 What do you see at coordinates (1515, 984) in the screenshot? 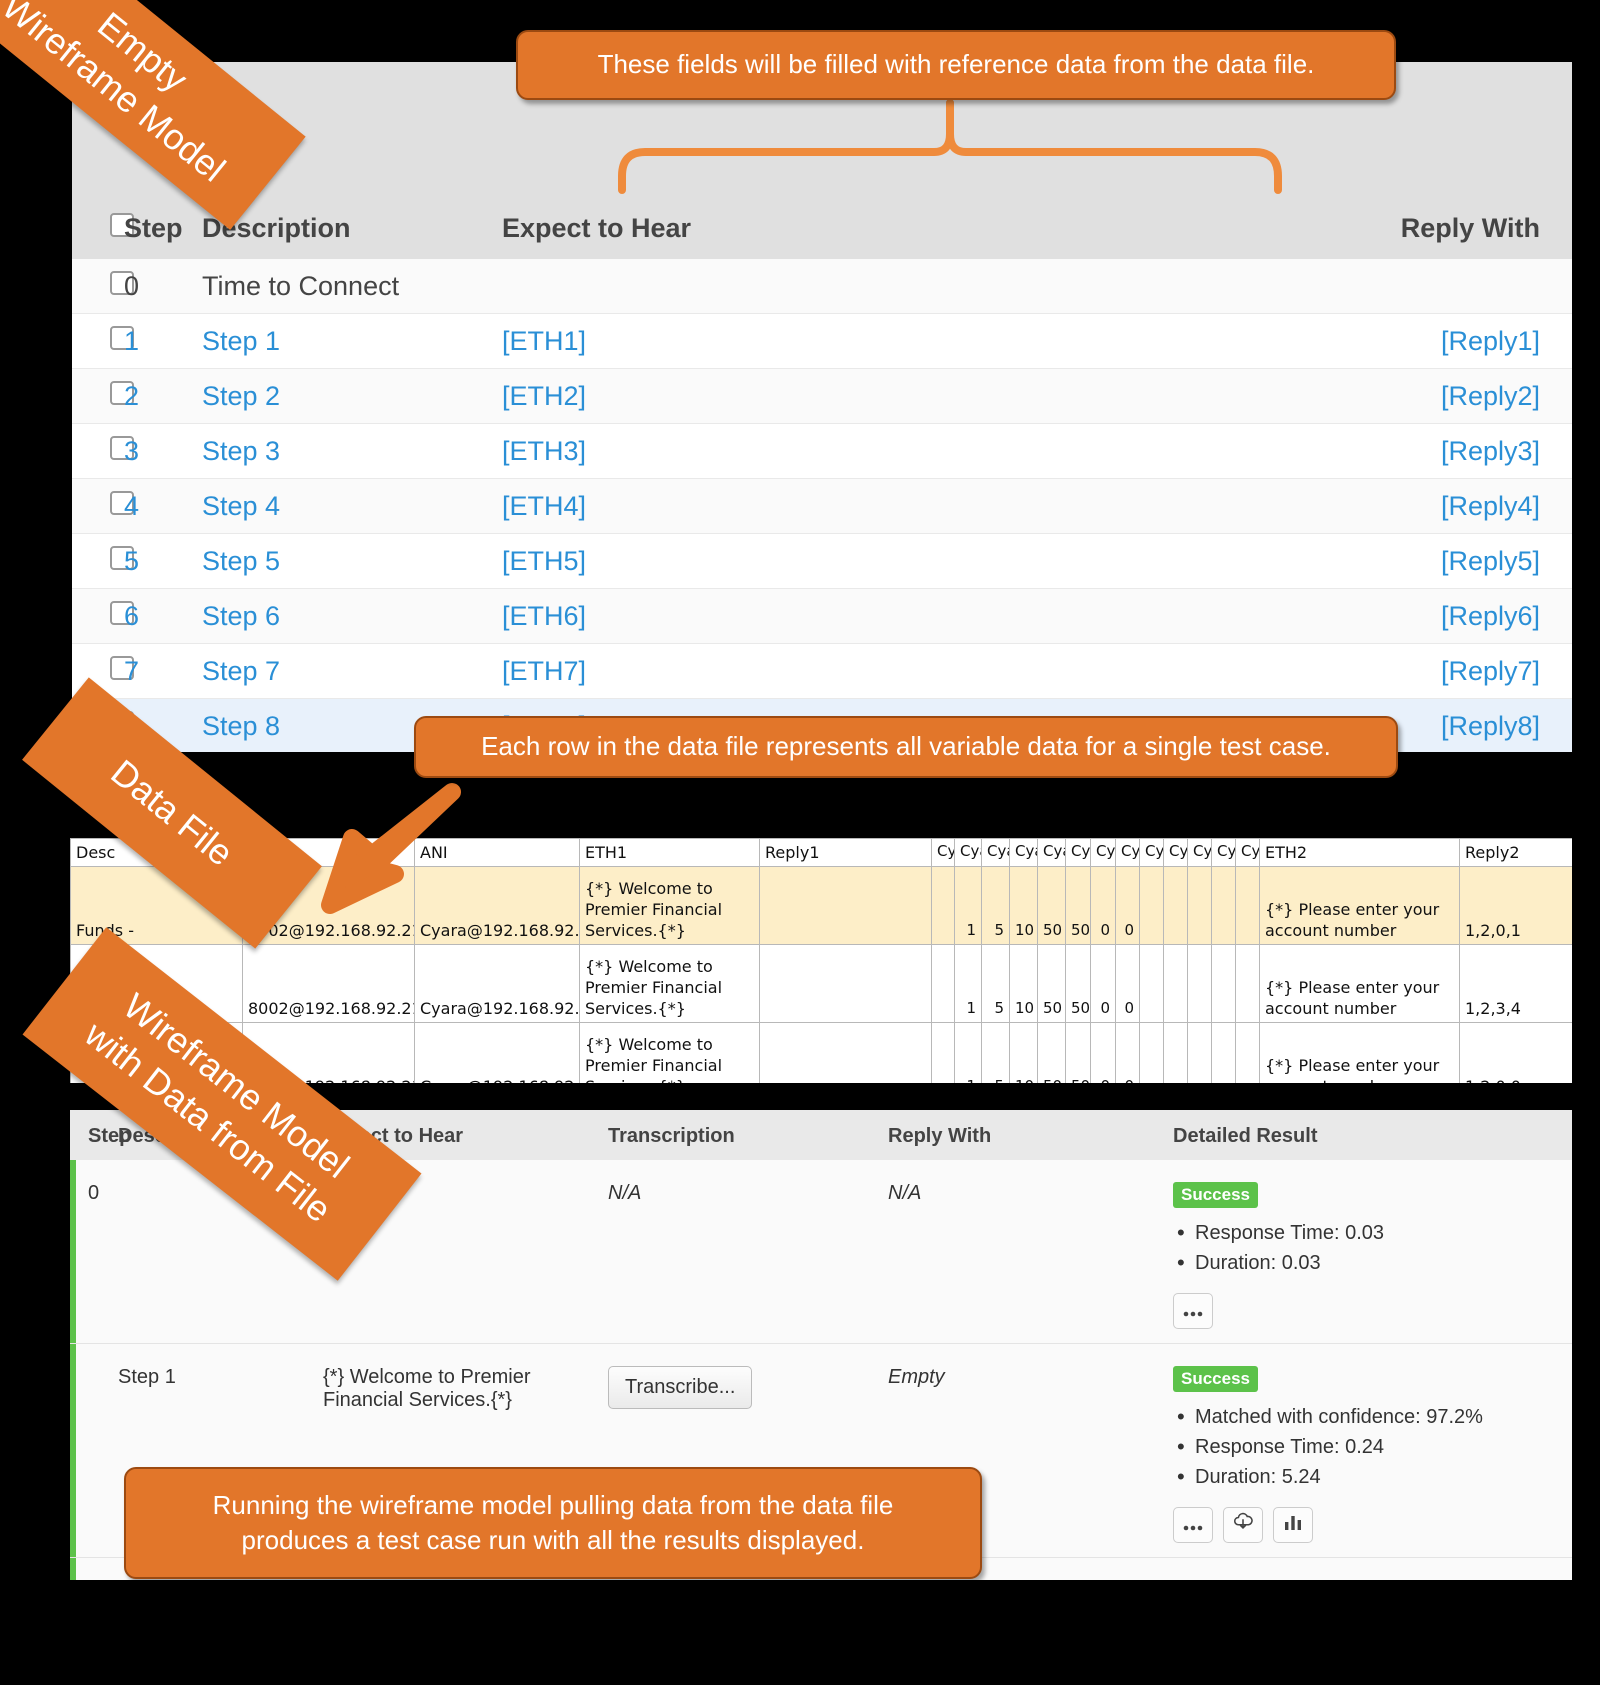
I see `cell-reply2: 1,2,3,4` at bounding box center [1515, 984].